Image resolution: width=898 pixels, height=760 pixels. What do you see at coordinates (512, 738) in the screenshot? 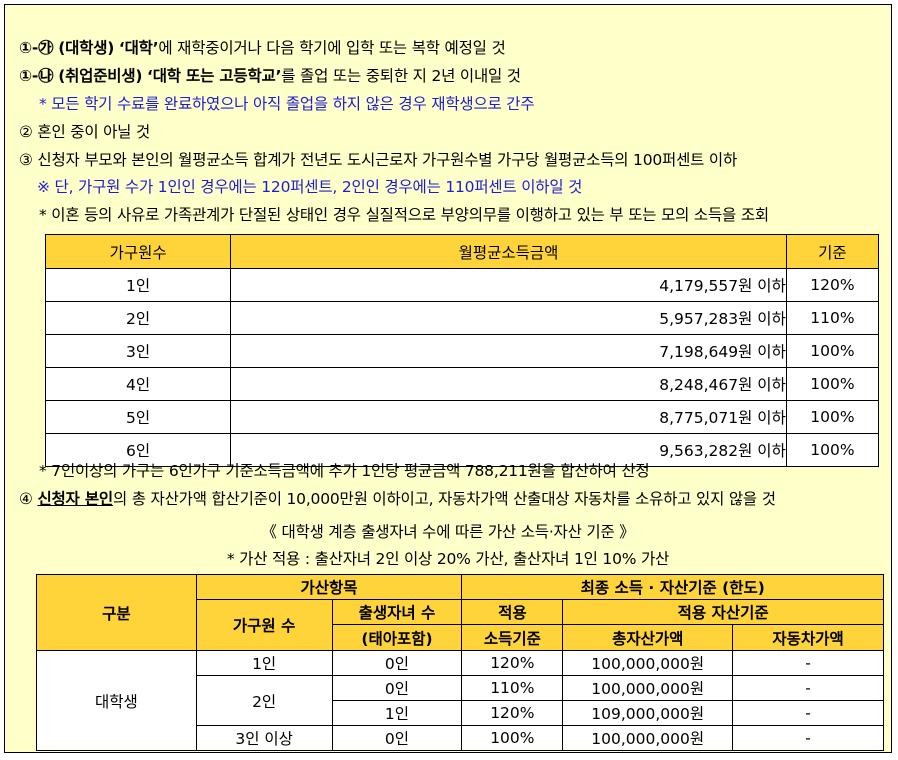
I see `cell-income: 100%` at bounding box center [512, 738].